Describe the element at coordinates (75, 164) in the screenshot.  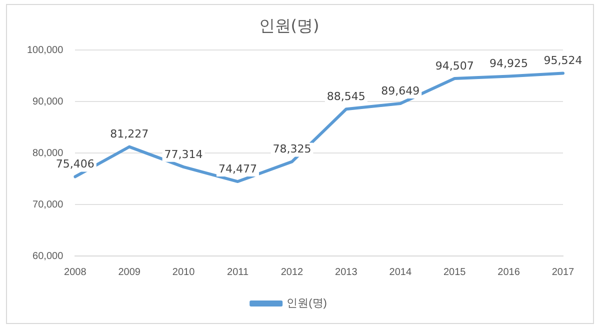
I see `data-label: 75,406` at that location.